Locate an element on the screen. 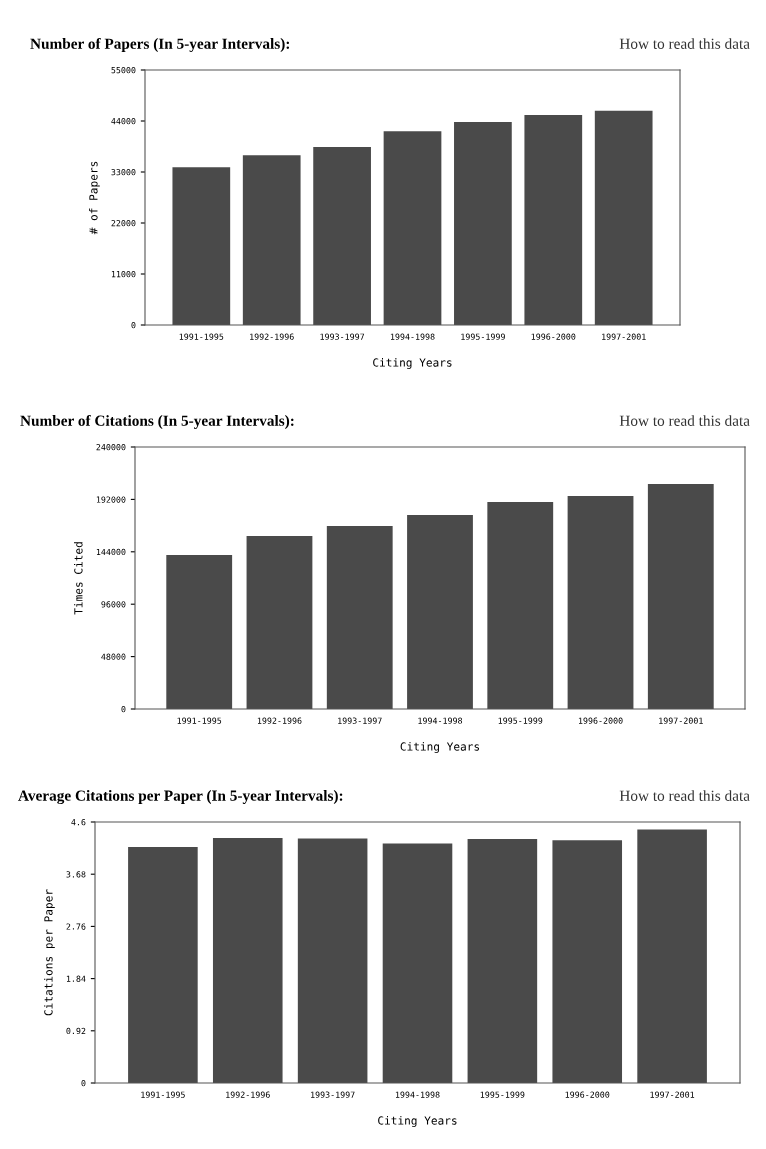 The image size is (766, 1149). chart-title: Average Citations per Paper (In 5-year Intervals): is located at coordinates (180, 797).